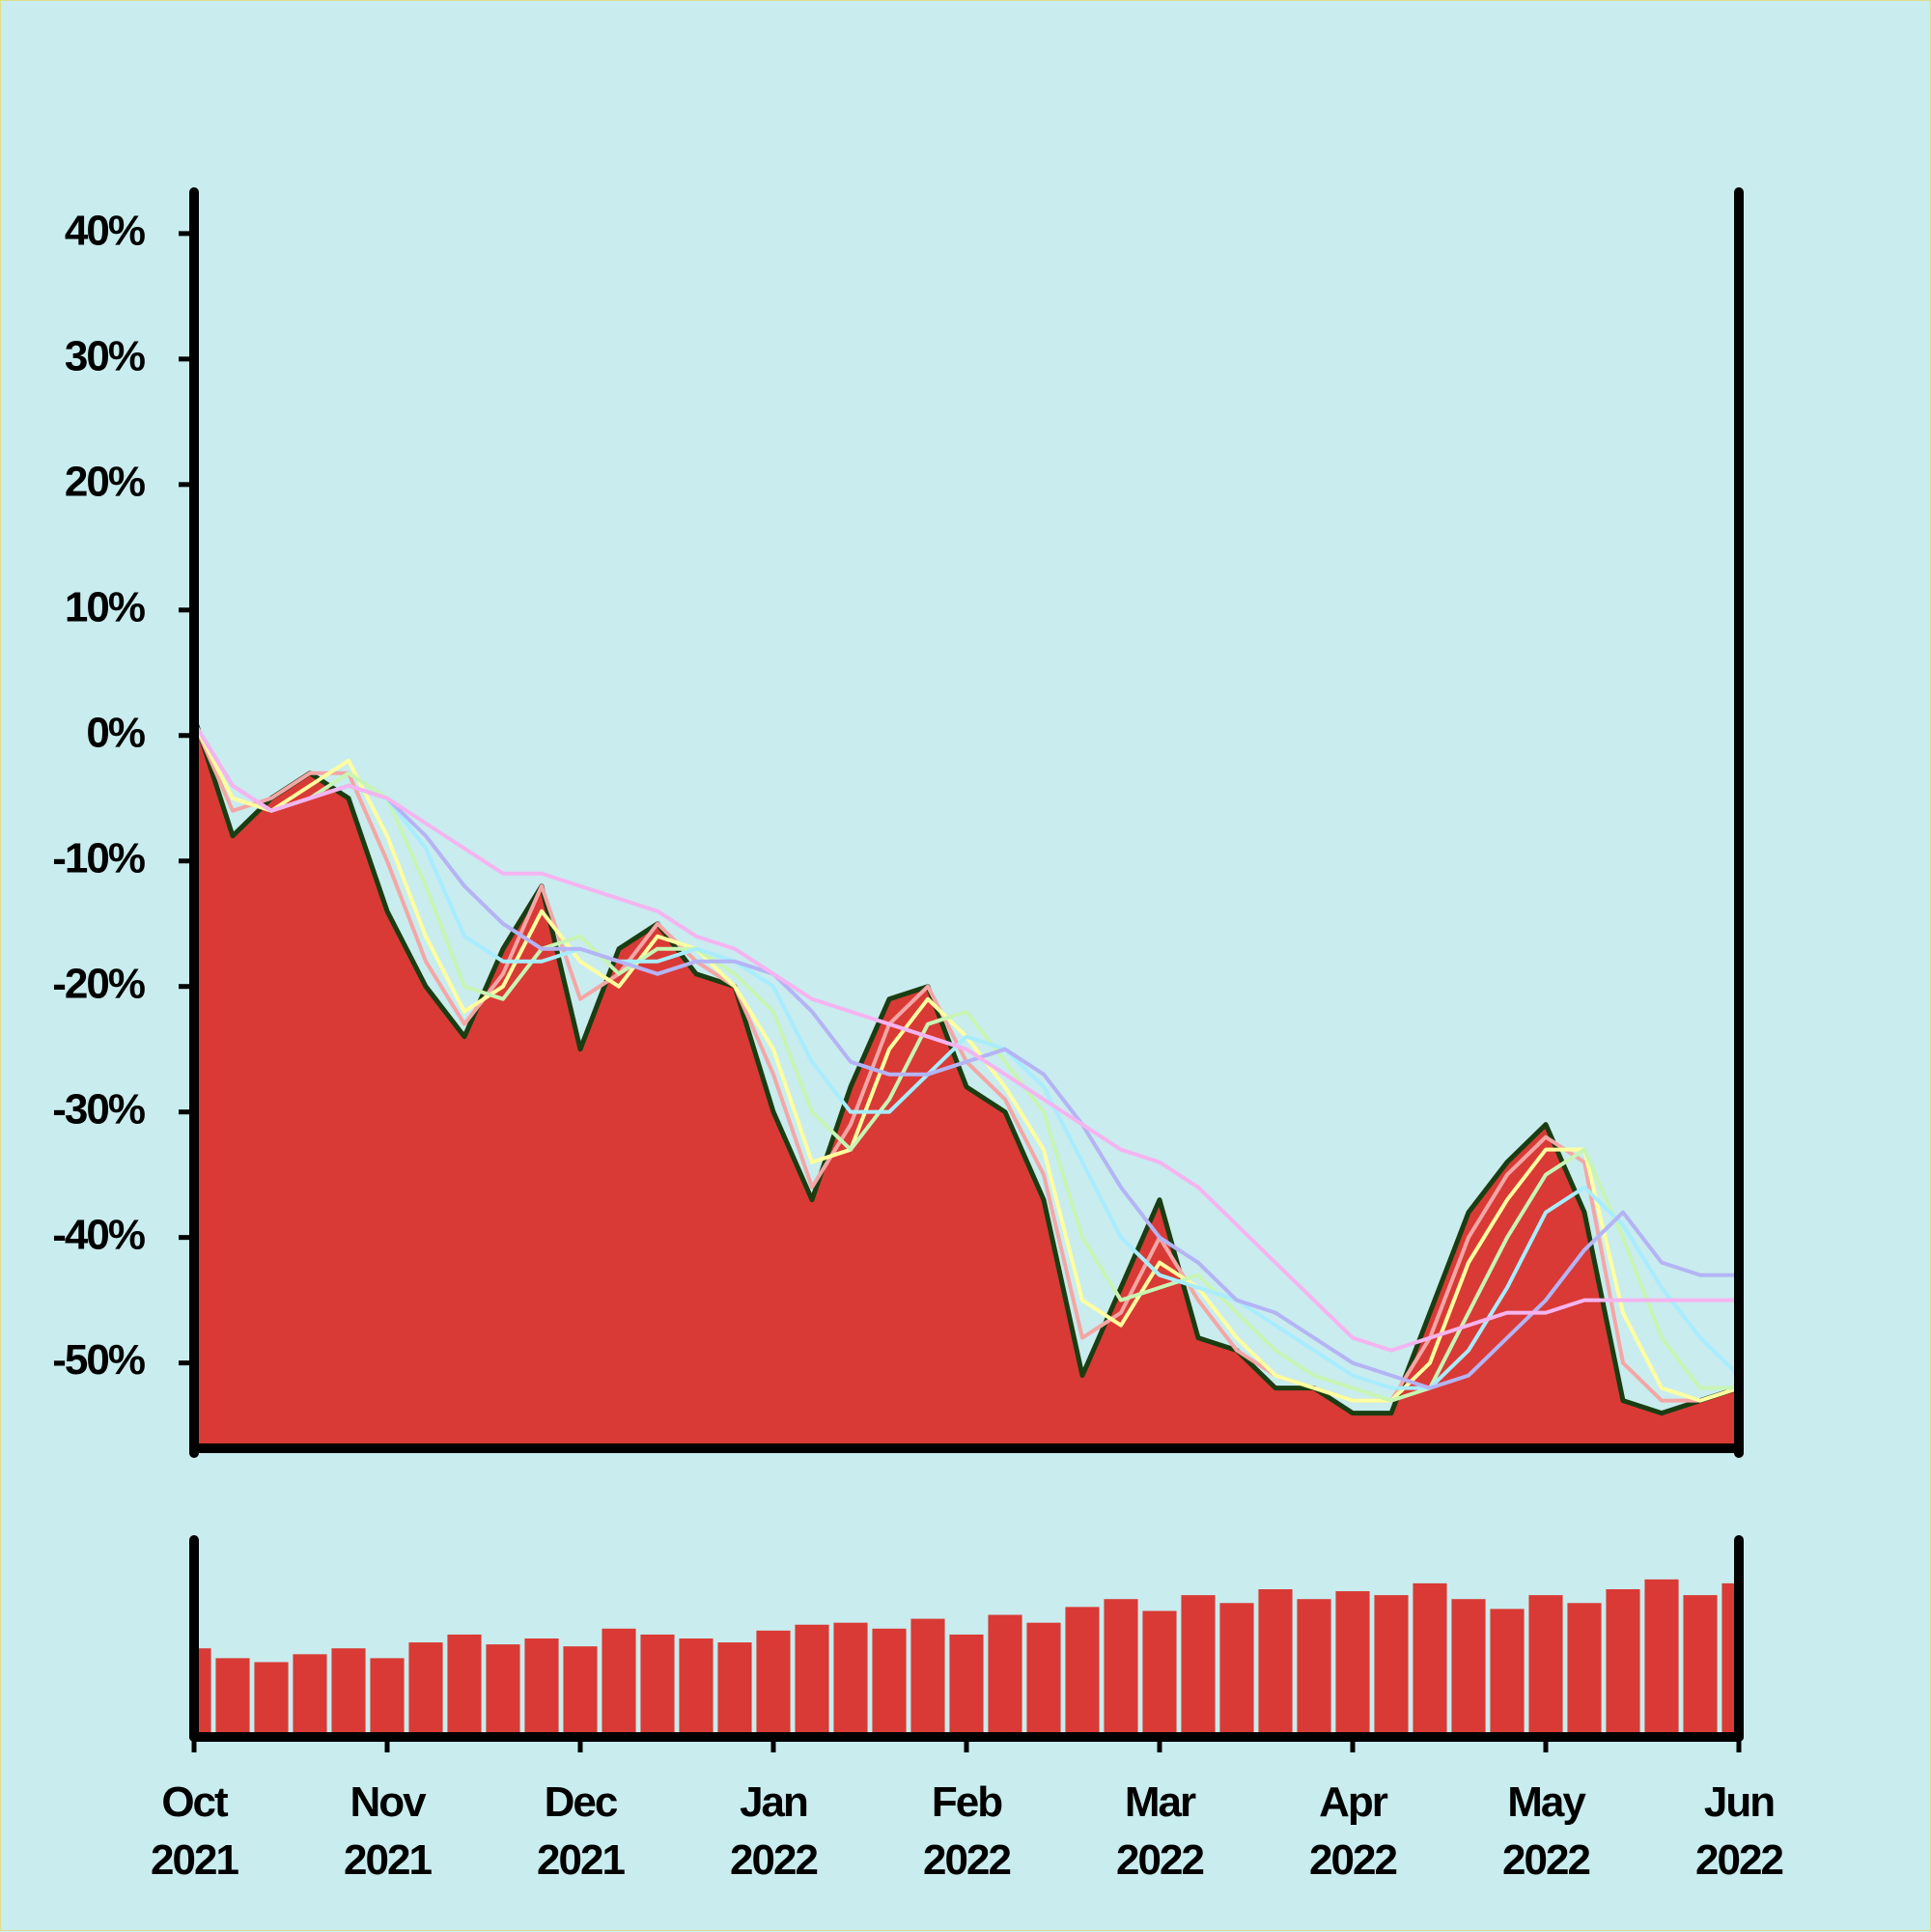  Describe the element at coordinates (115, 733) in the screenshot. I see `y-tick-label: 0%` at that location.